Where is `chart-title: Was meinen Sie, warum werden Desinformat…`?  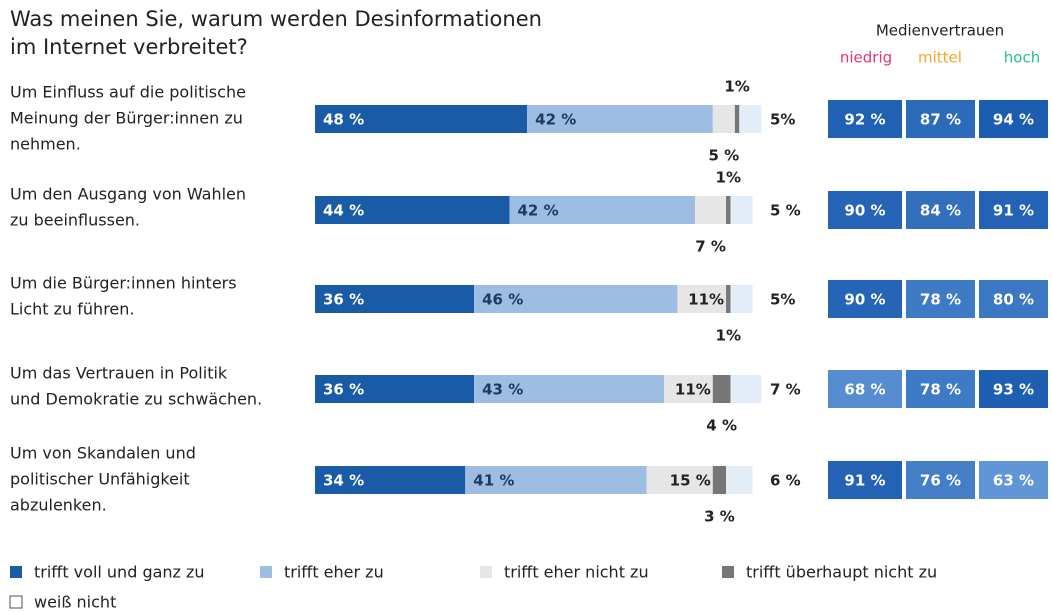
chart-title: Was meinen Sie, warum werden Desinformat… is located at coordinates (276, 19).